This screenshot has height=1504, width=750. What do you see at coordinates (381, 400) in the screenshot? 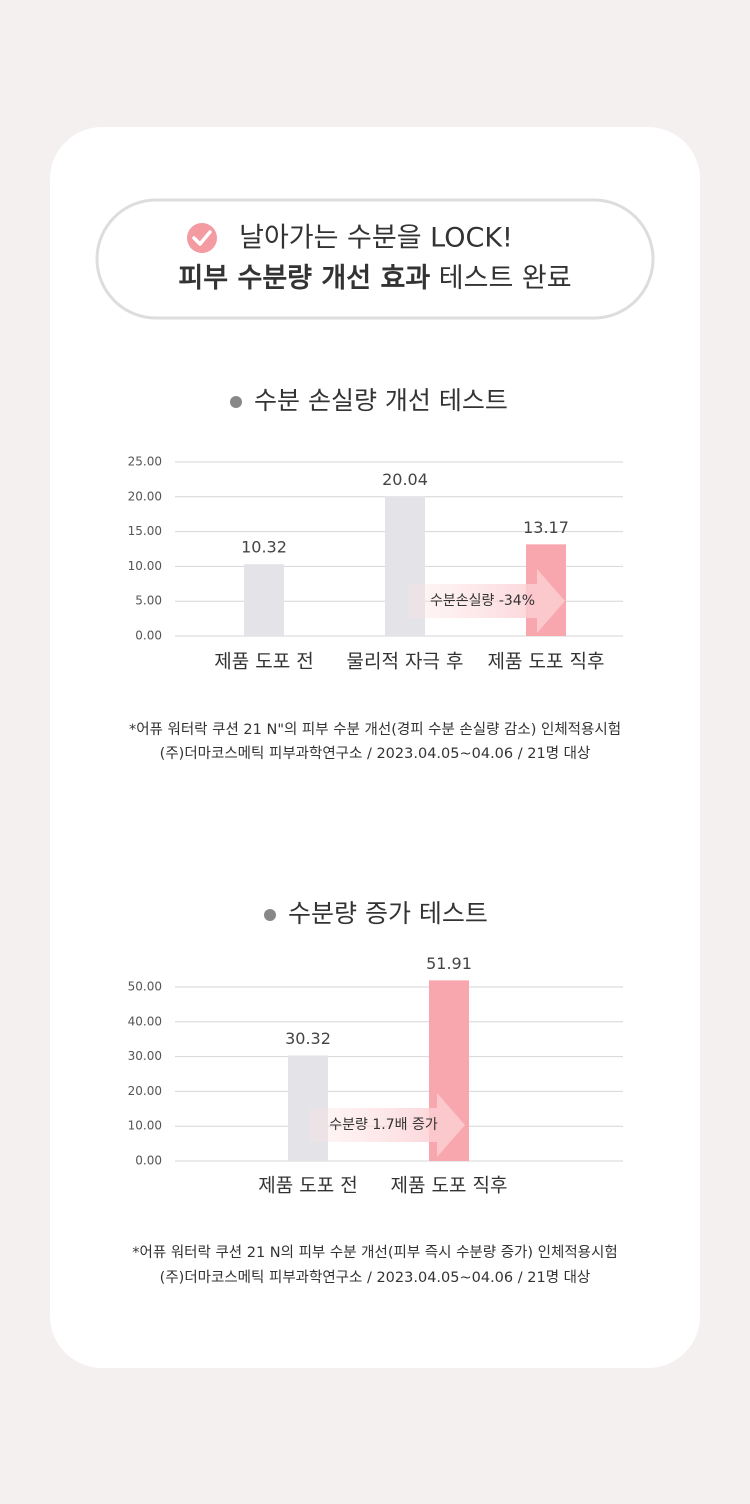
I see `chart-title: 수분 손실량 개선 테스트` at bounding box center [381, 400].